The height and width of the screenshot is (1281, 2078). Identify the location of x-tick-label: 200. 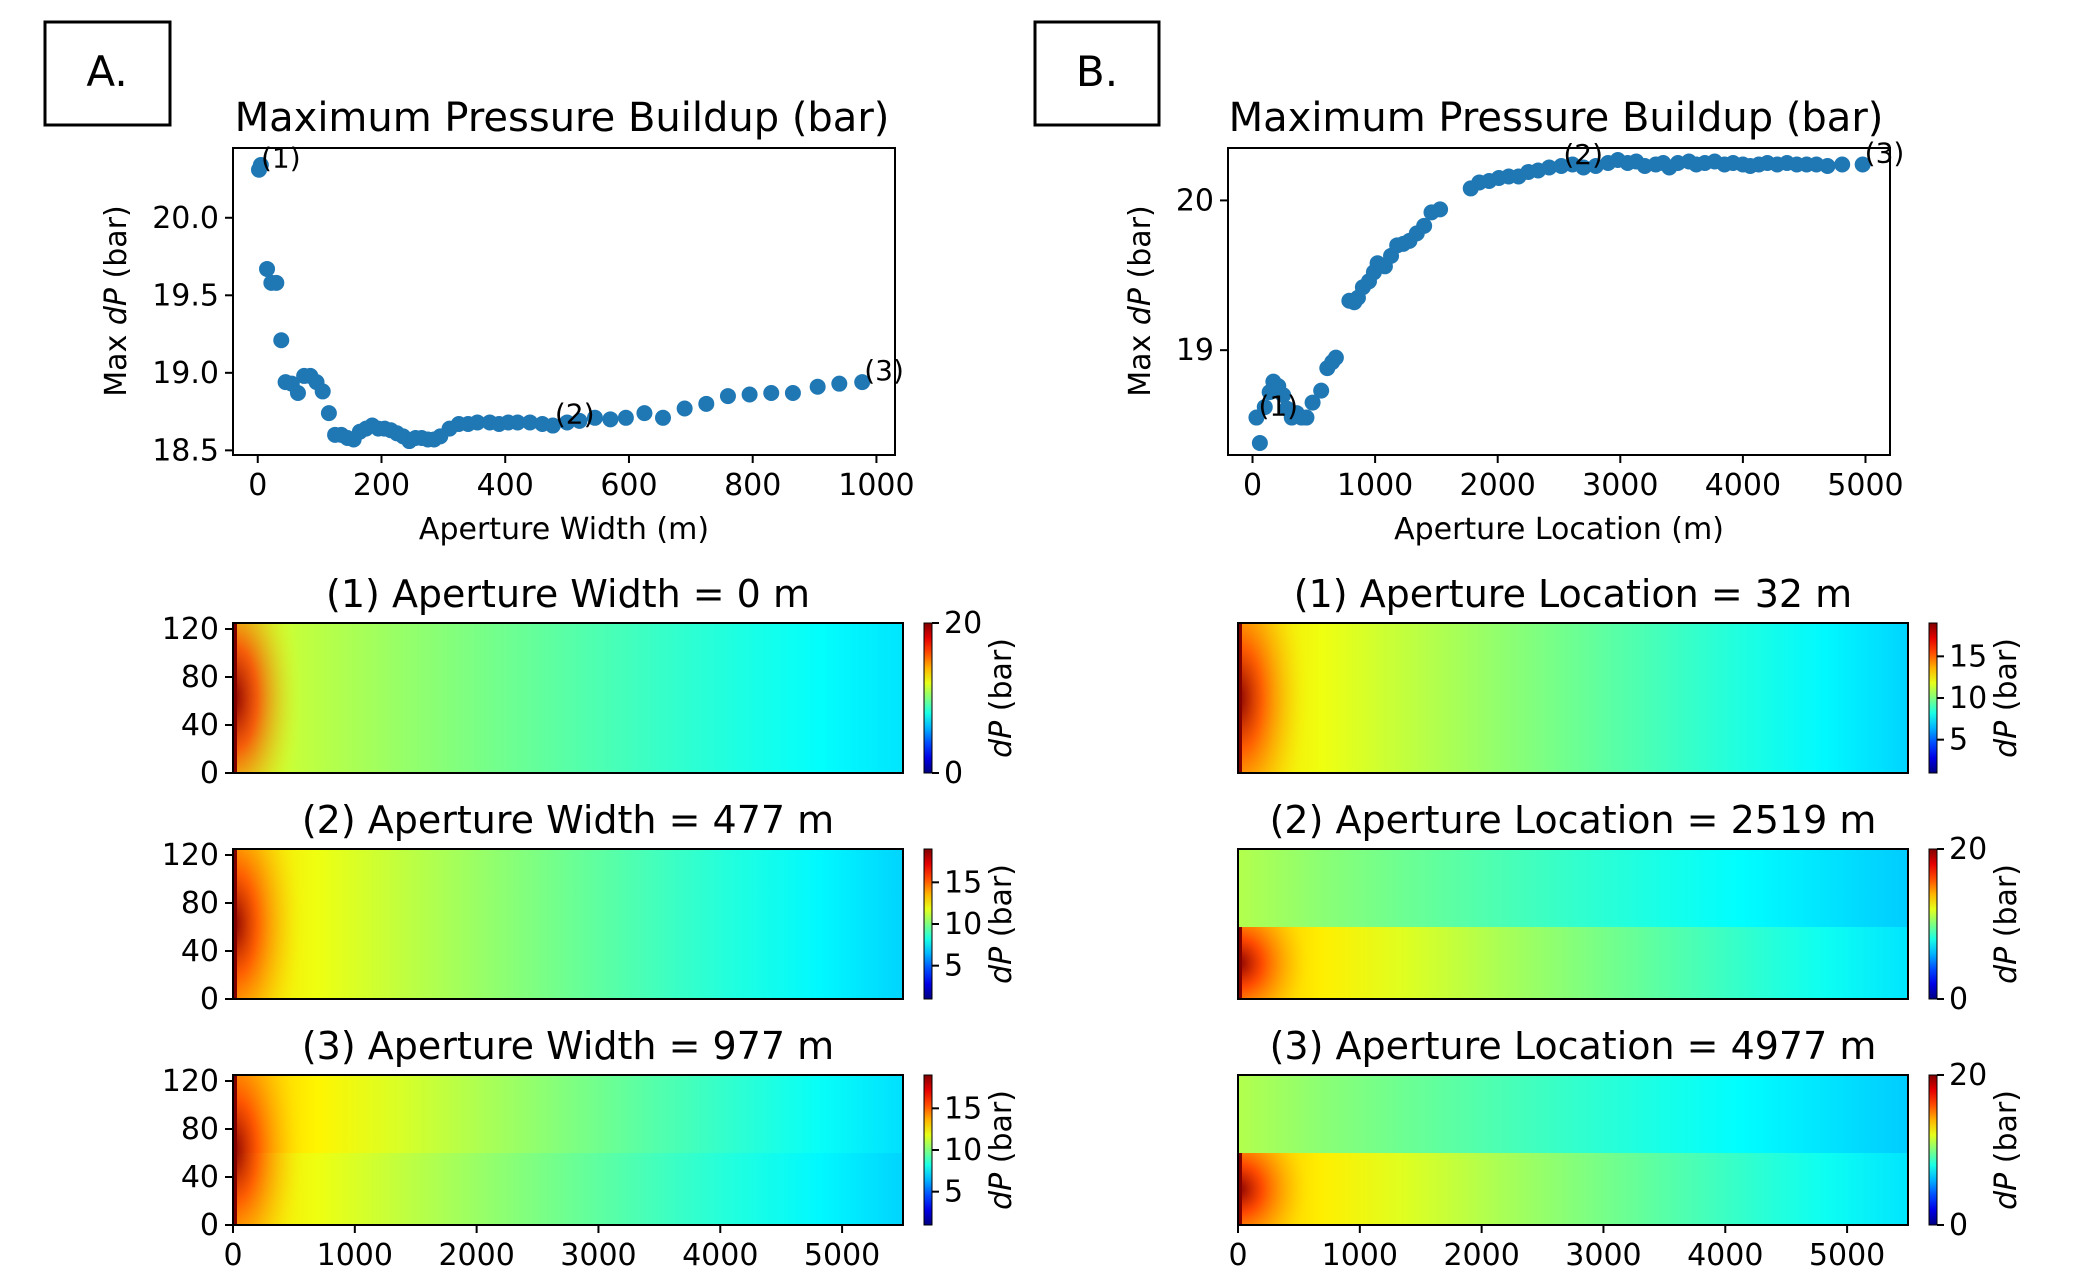
(381, 485).